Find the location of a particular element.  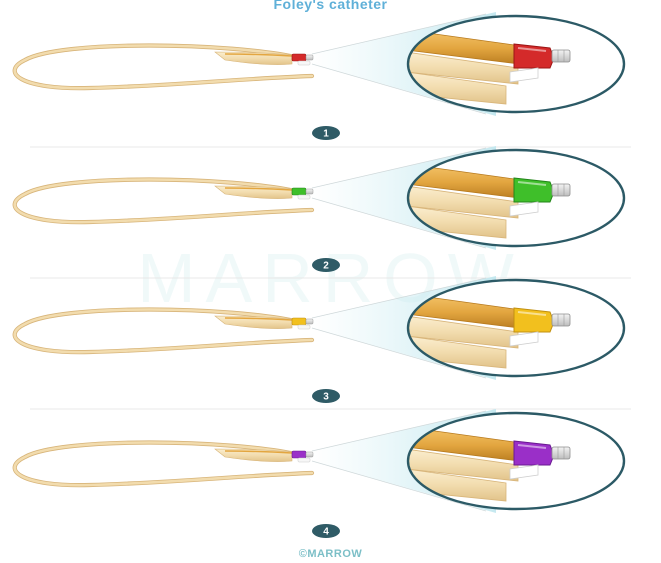

panel-number-label: 1 is located at coordinates (326, 134).